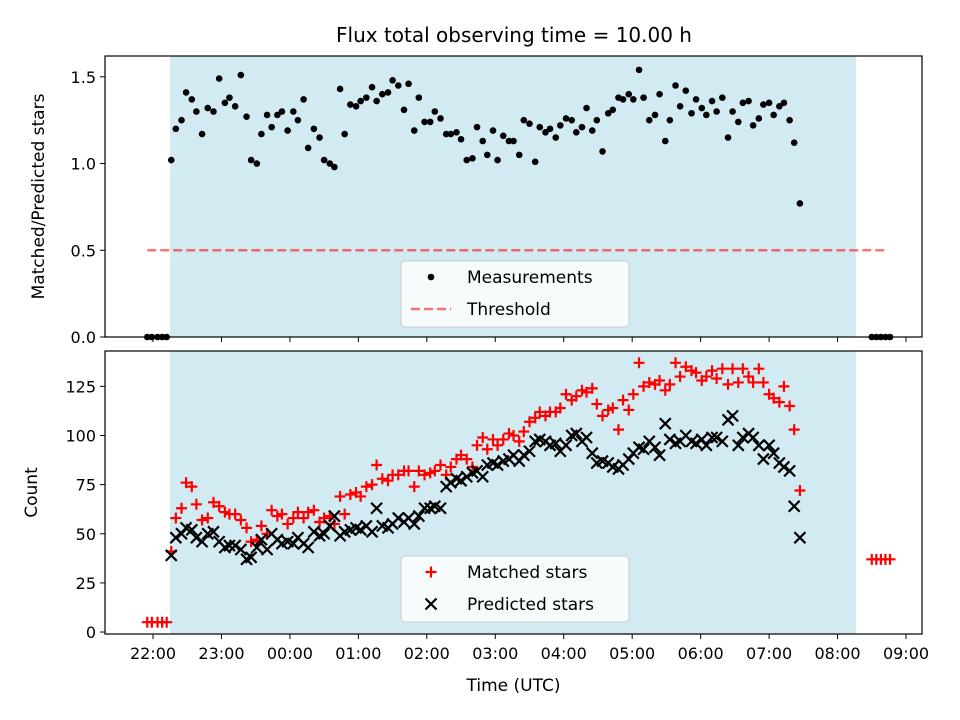 This screenshot has width=960, height=720. Describe the element at coordinates (86, 485) in the screenshot. I see `y-tick-label: 75` at that location.